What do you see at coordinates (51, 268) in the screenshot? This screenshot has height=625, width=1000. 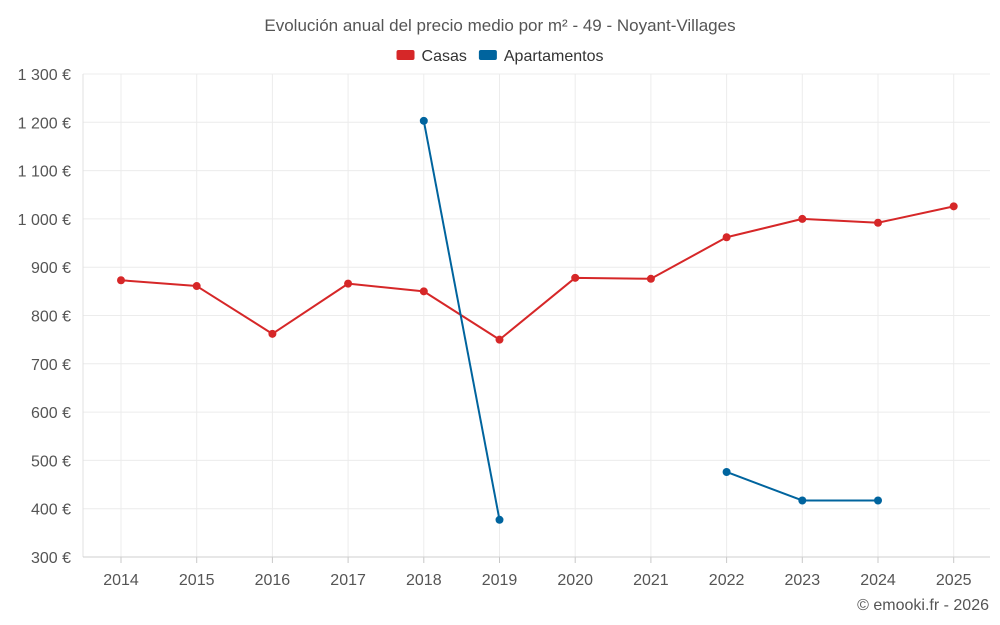 I see `y-tick-label: 900 €` at bounding box center [51, 268].